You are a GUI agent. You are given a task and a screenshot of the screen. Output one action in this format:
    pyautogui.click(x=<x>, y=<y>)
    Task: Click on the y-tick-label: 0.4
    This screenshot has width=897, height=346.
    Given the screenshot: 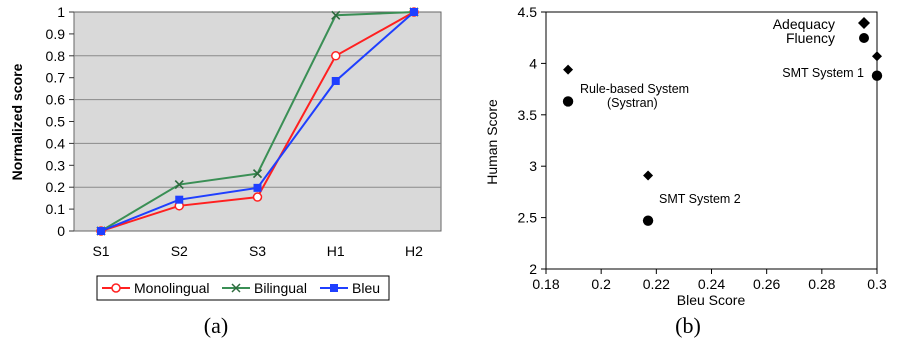 What is the action you would take?
    pyautogui.click(x=56, y=143)
    